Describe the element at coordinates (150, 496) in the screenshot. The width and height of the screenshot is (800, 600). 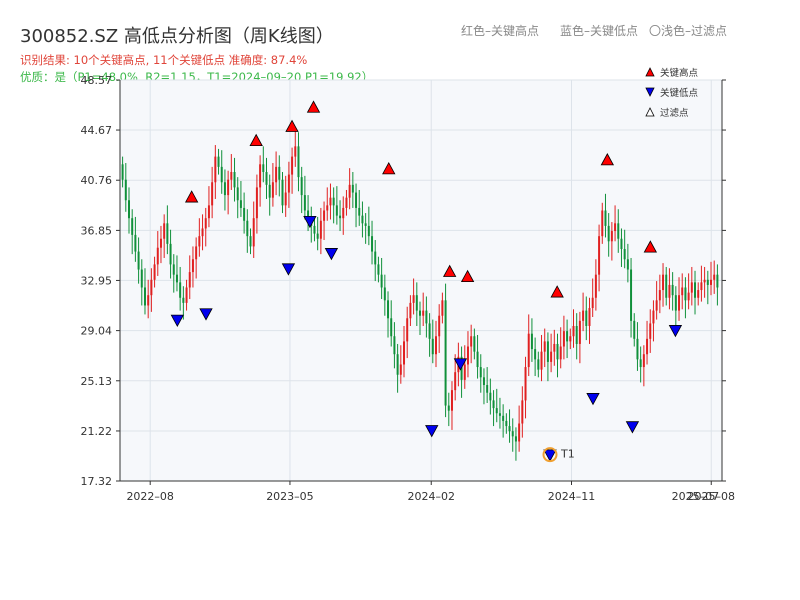
I see `x-tick-label: 2022–08` at that location.